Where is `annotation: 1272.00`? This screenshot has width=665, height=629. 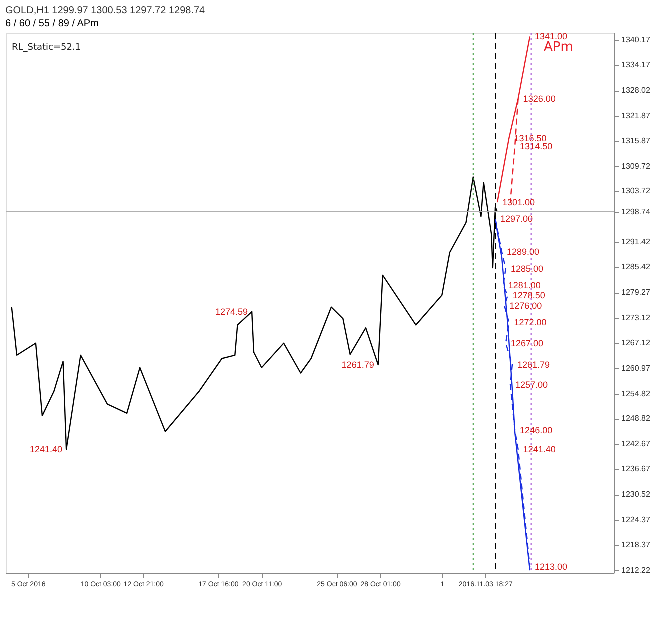
annotation: 1272.00 is located at coordinates (530, 323).